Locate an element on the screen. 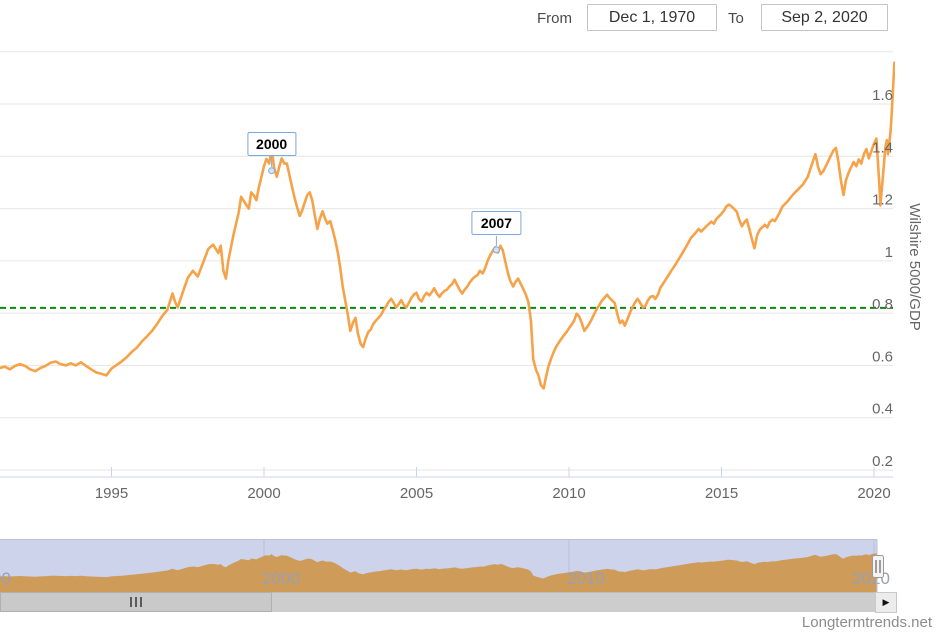 This screenshot has height=639, width=939. x-axis-label: 1995 is located at coordinates (111, 493).